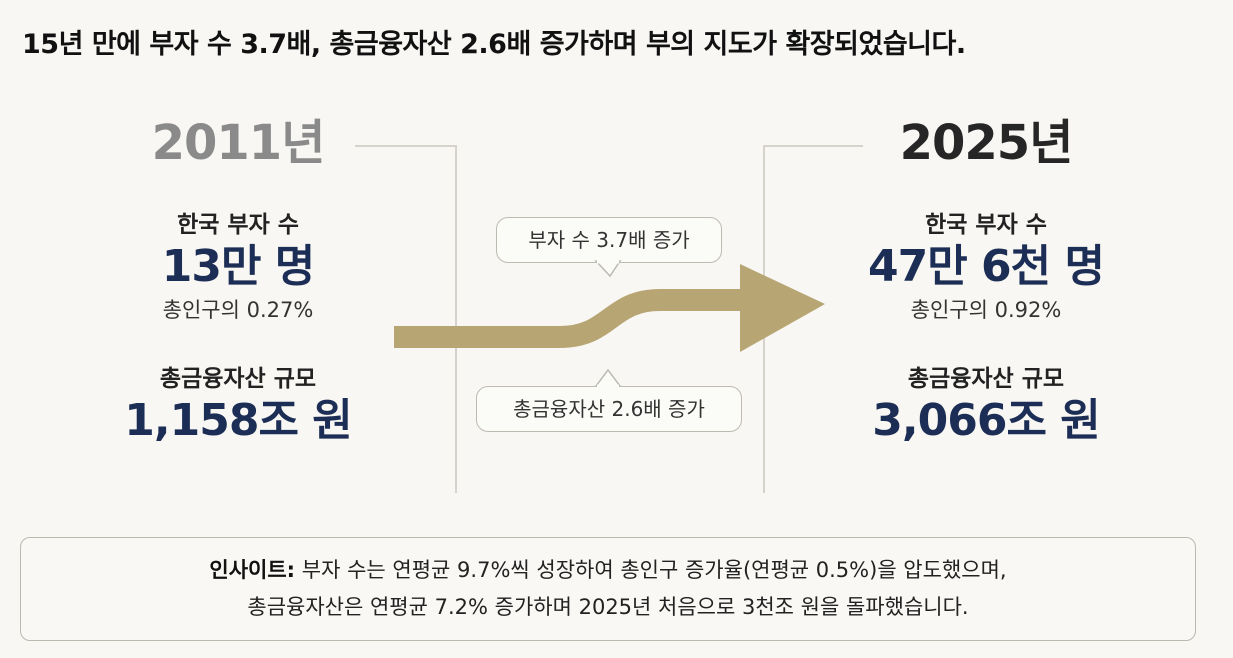 The height and width of the screenshot is (658, 1233). I want to click on left-divider-horizontal, so click(405, 146).